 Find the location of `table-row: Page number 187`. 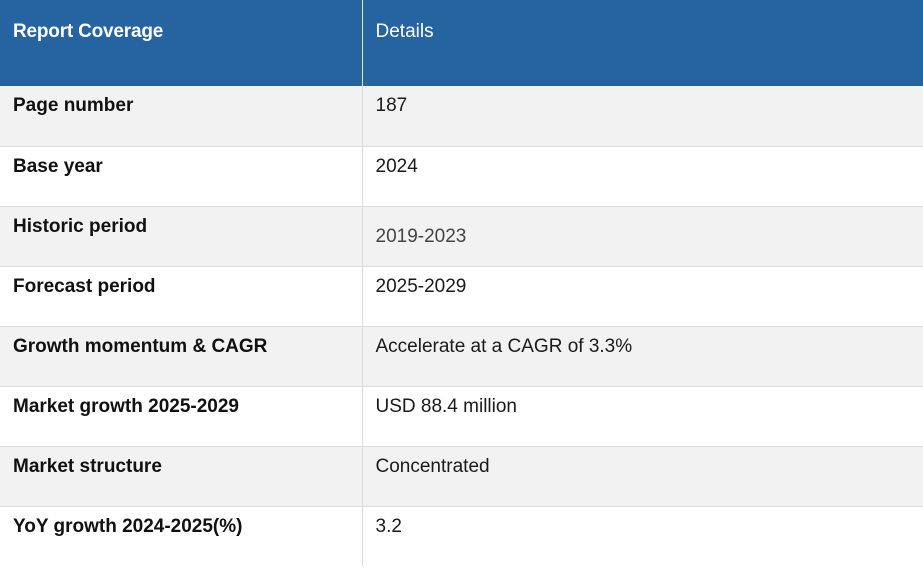

table-row: Page number 187 is located at coordinates (461, 116).